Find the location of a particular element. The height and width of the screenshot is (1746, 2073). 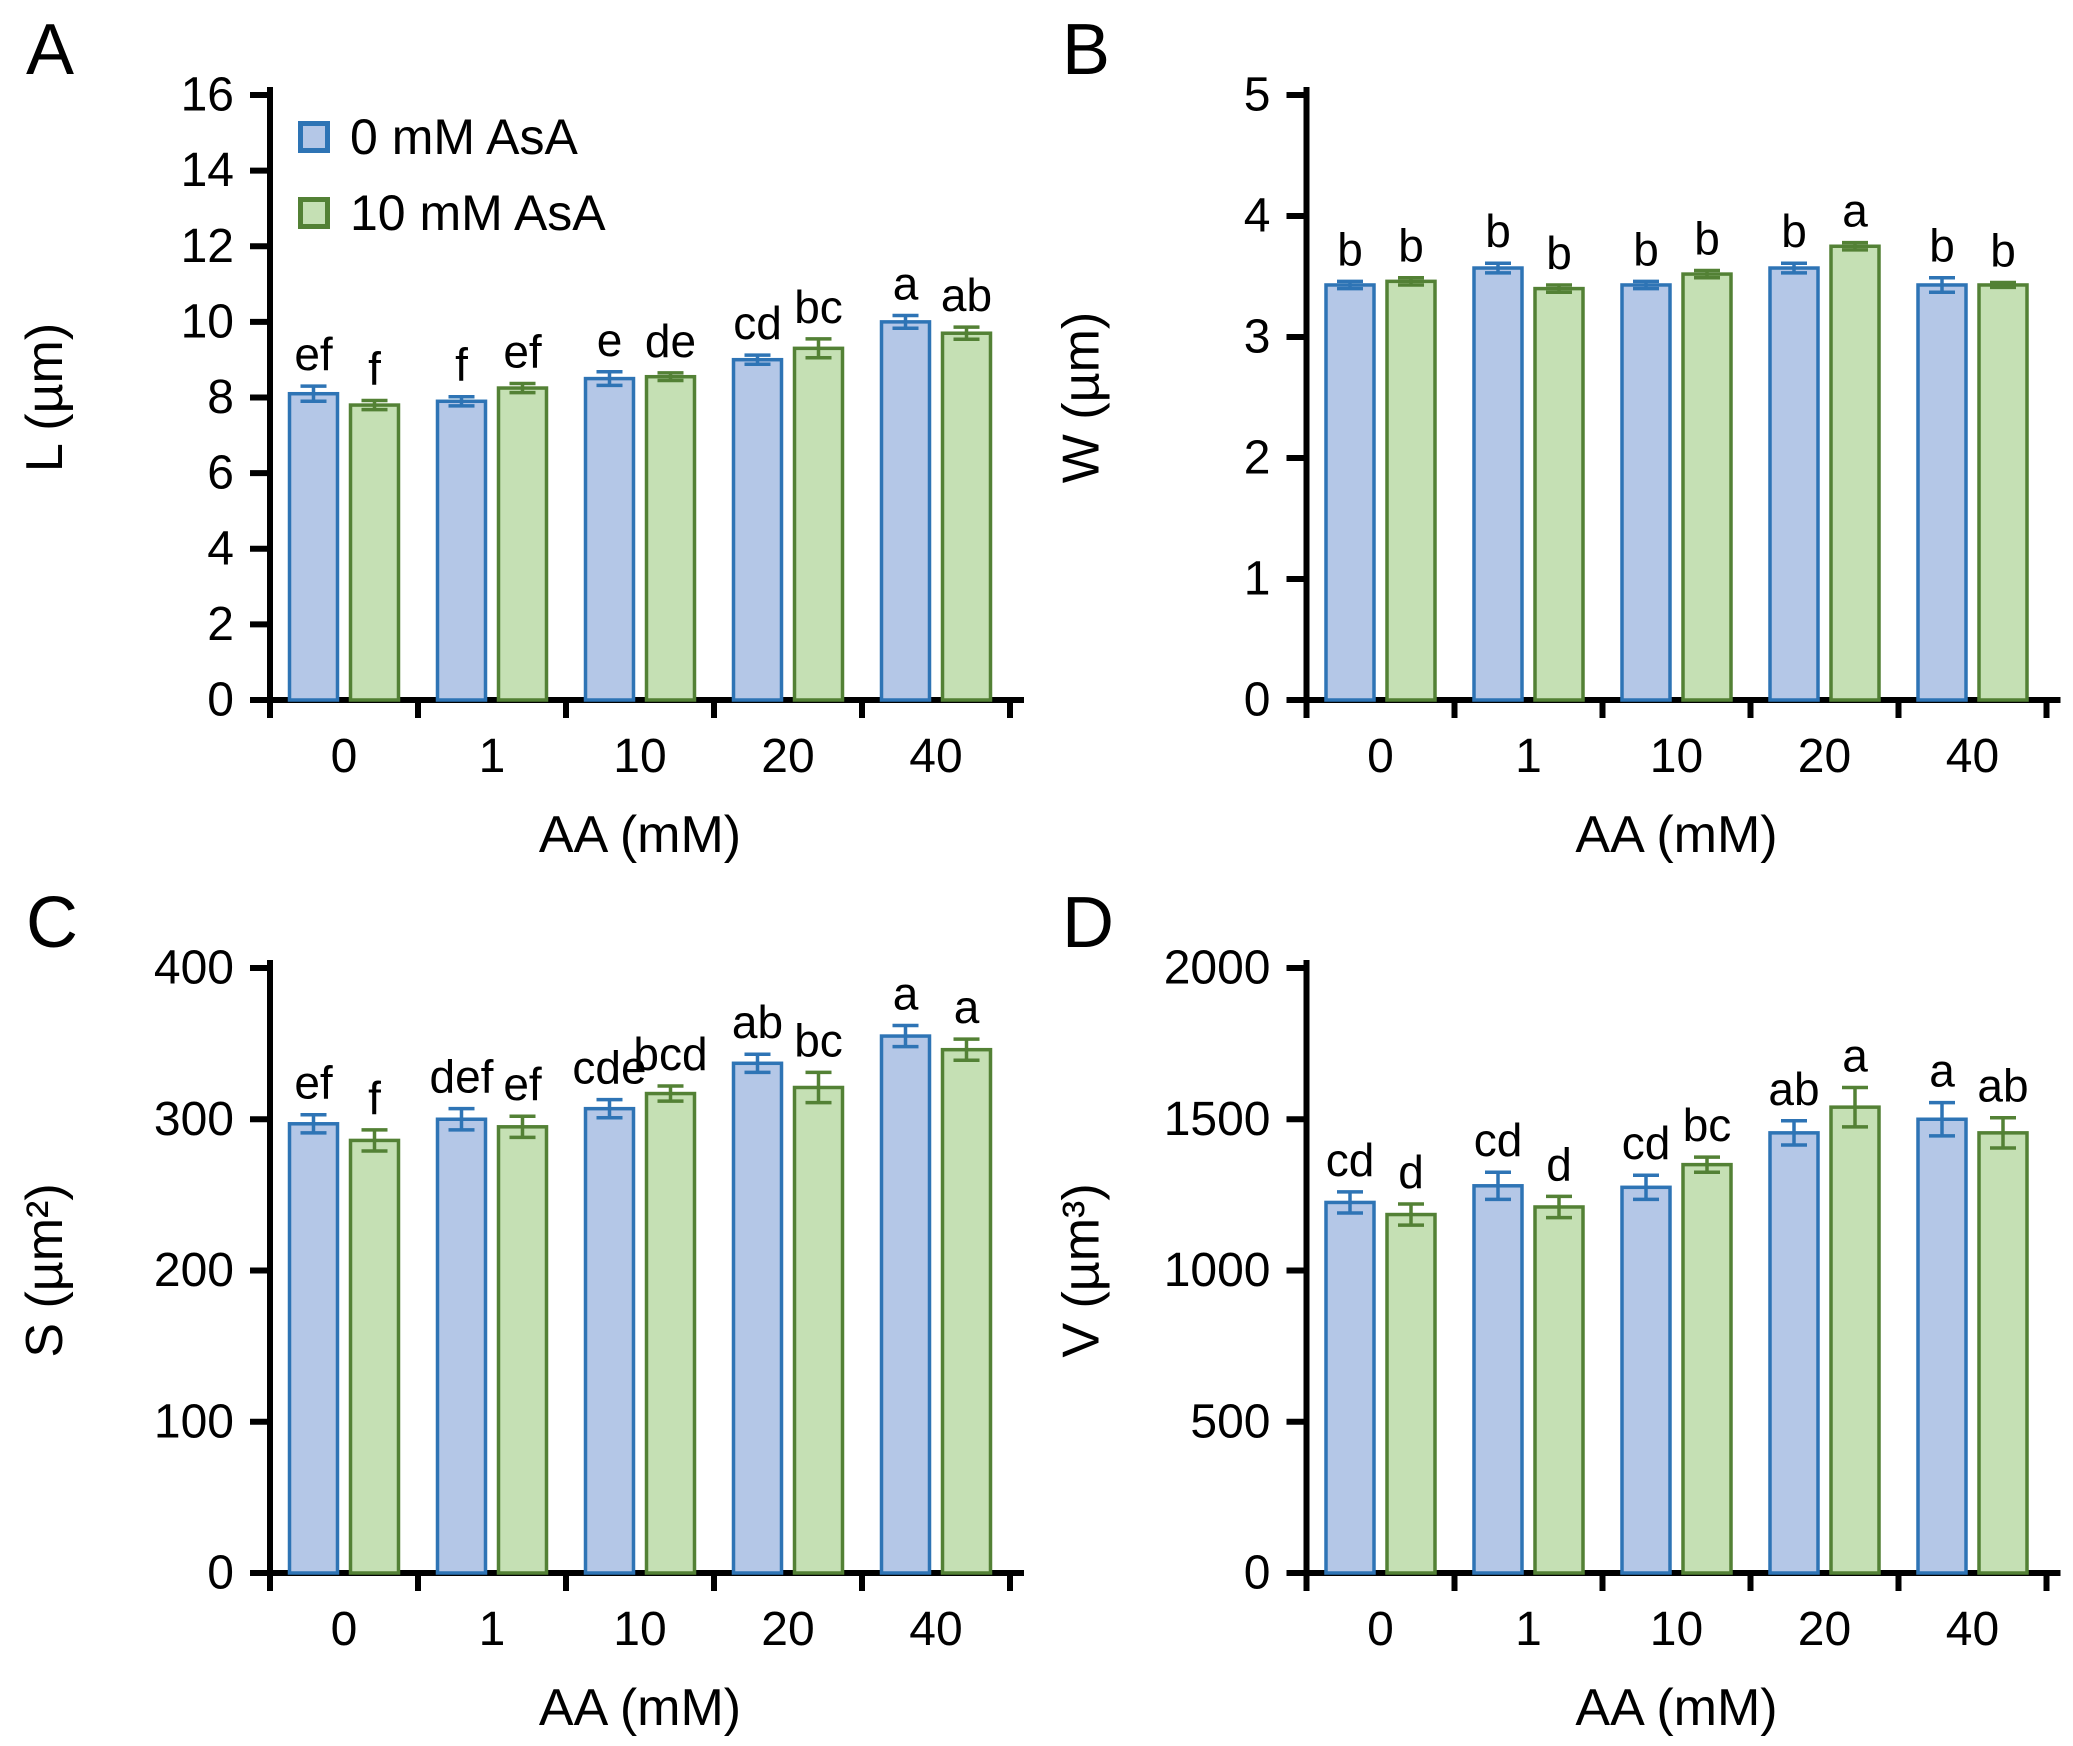

legend-swatch-10mm-asa is located at coordinates (314, 213).